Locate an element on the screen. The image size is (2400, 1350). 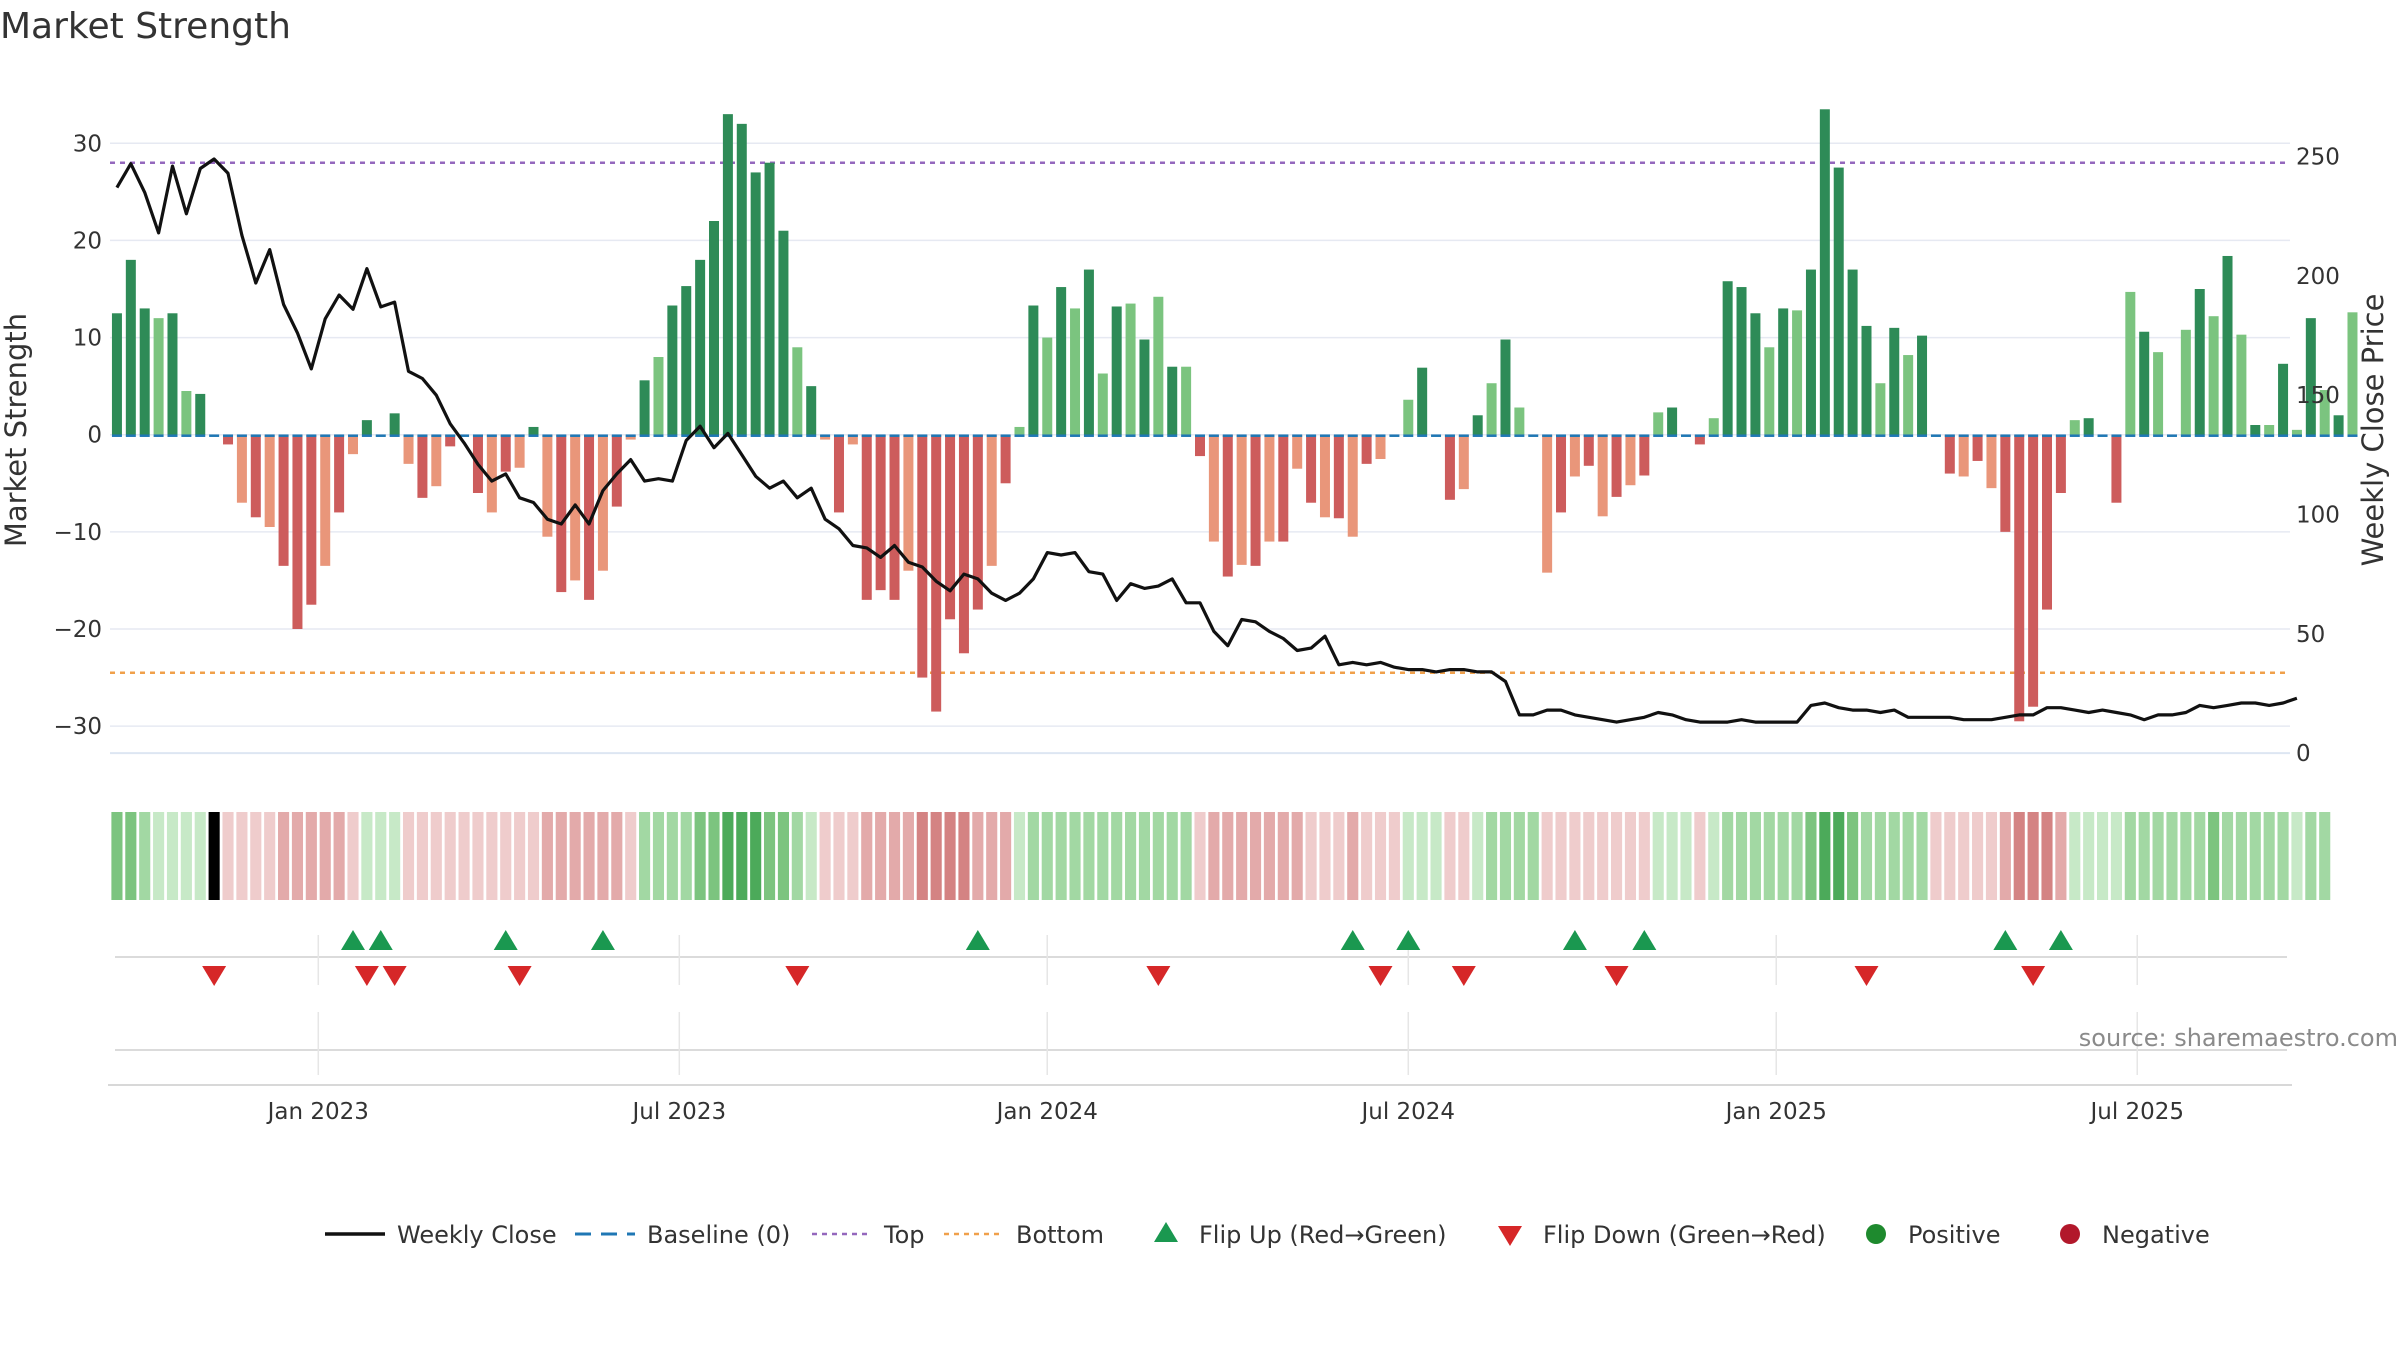
left-tick-label: 30 is located at coordinates (87, 144).